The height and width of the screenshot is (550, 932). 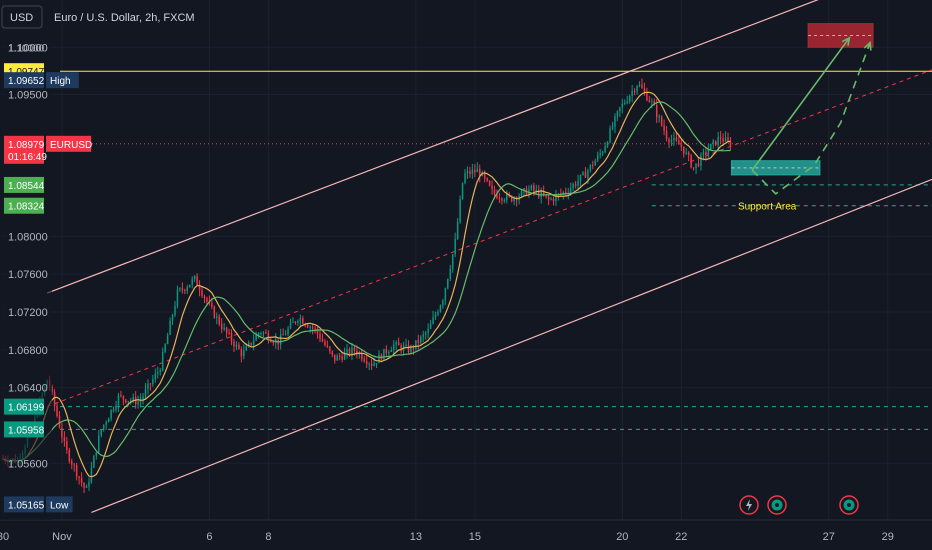 I want to click on price-tag-value: 1.05165, so click(x=26, y=505).